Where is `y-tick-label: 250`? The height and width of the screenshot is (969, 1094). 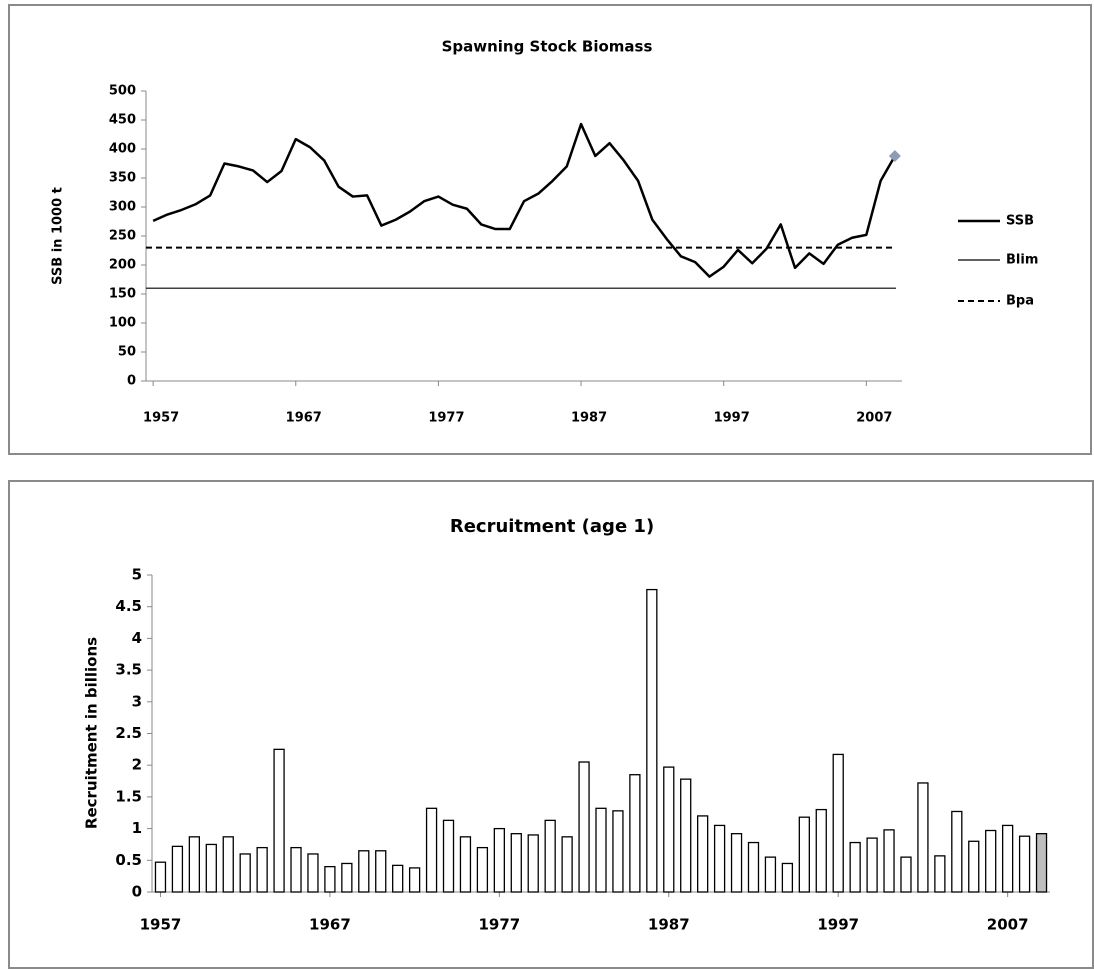
y-tick-label: 250 is located at coordinates (122, 236).